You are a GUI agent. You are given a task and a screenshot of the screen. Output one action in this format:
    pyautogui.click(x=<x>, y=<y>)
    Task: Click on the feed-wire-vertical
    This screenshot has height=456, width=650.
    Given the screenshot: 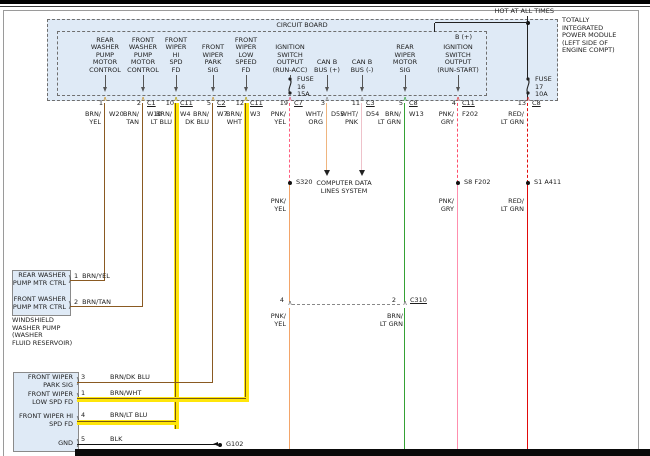 What is the action you would take?
    pyautogui.click(x=528, y=47)
    